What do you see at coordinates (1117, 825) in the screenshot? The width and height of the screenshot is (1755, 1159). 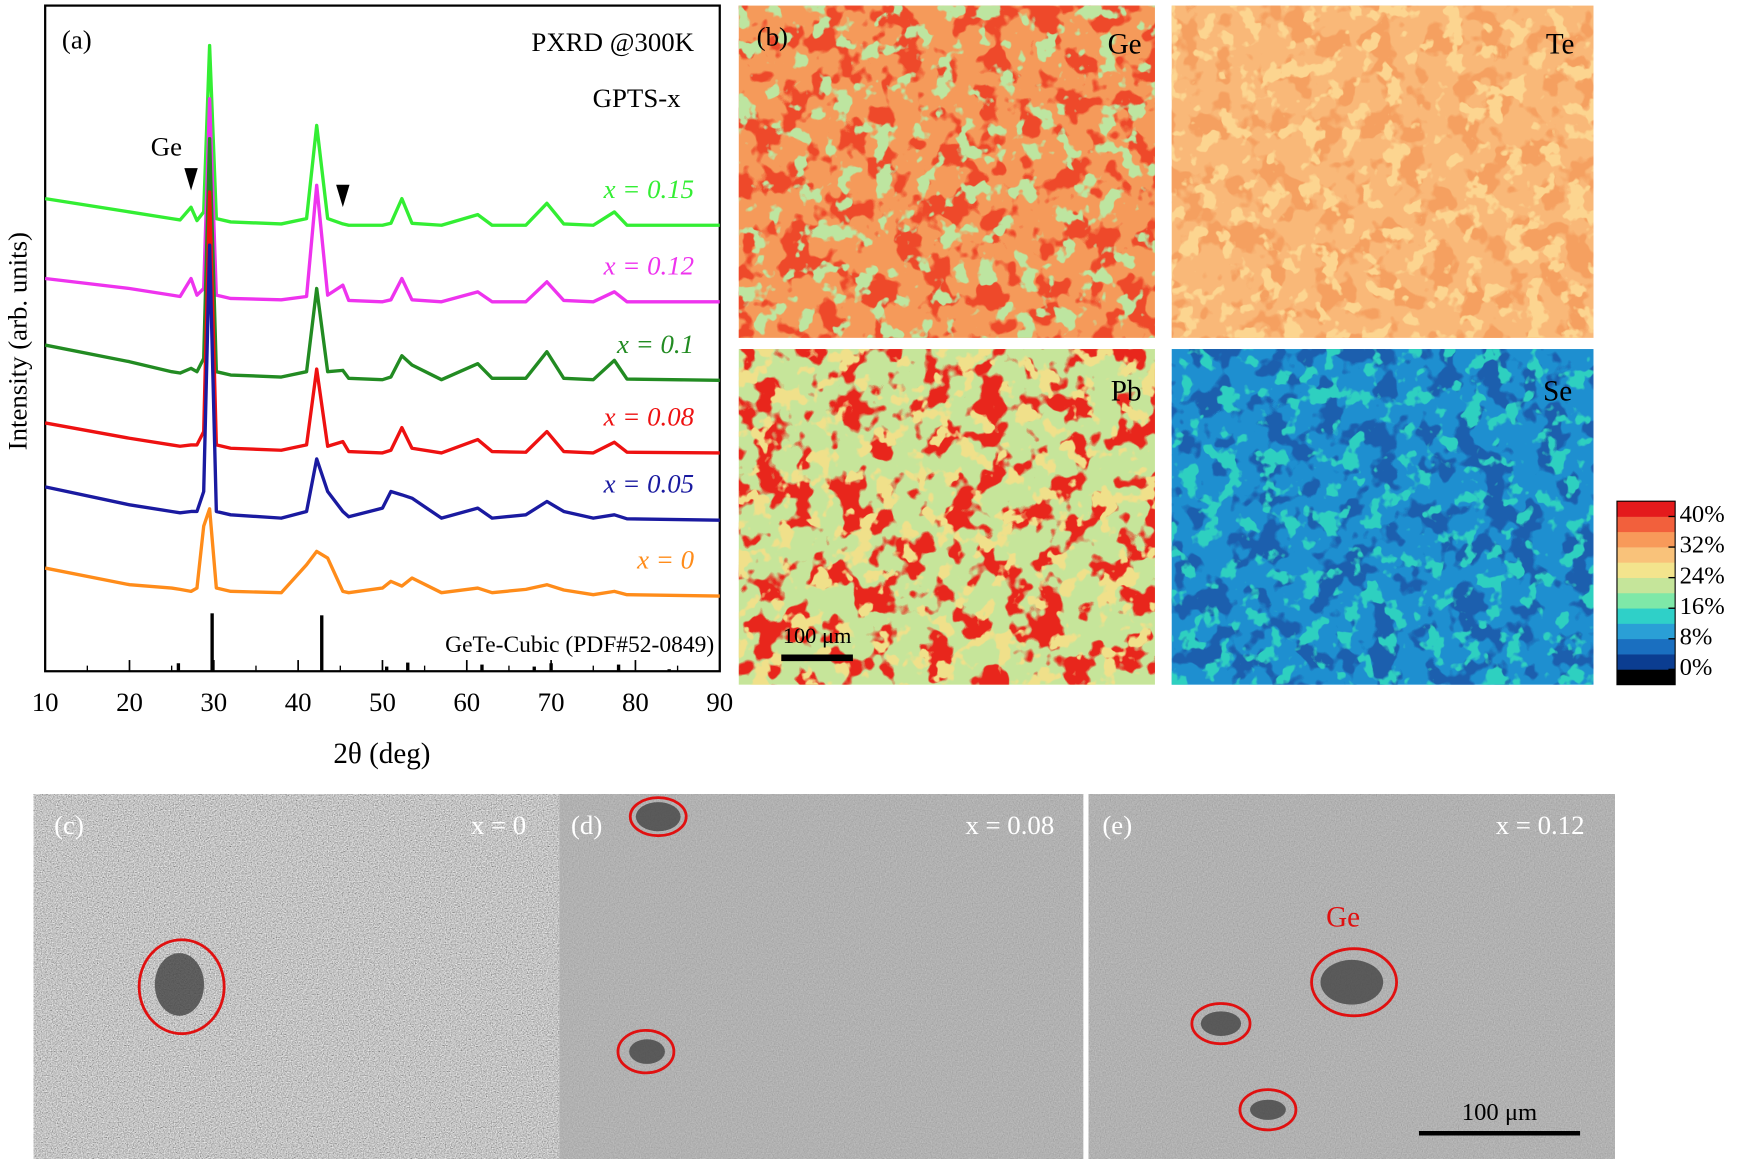 I see `panel-label: (e)` at bounding box center [1117, 825].